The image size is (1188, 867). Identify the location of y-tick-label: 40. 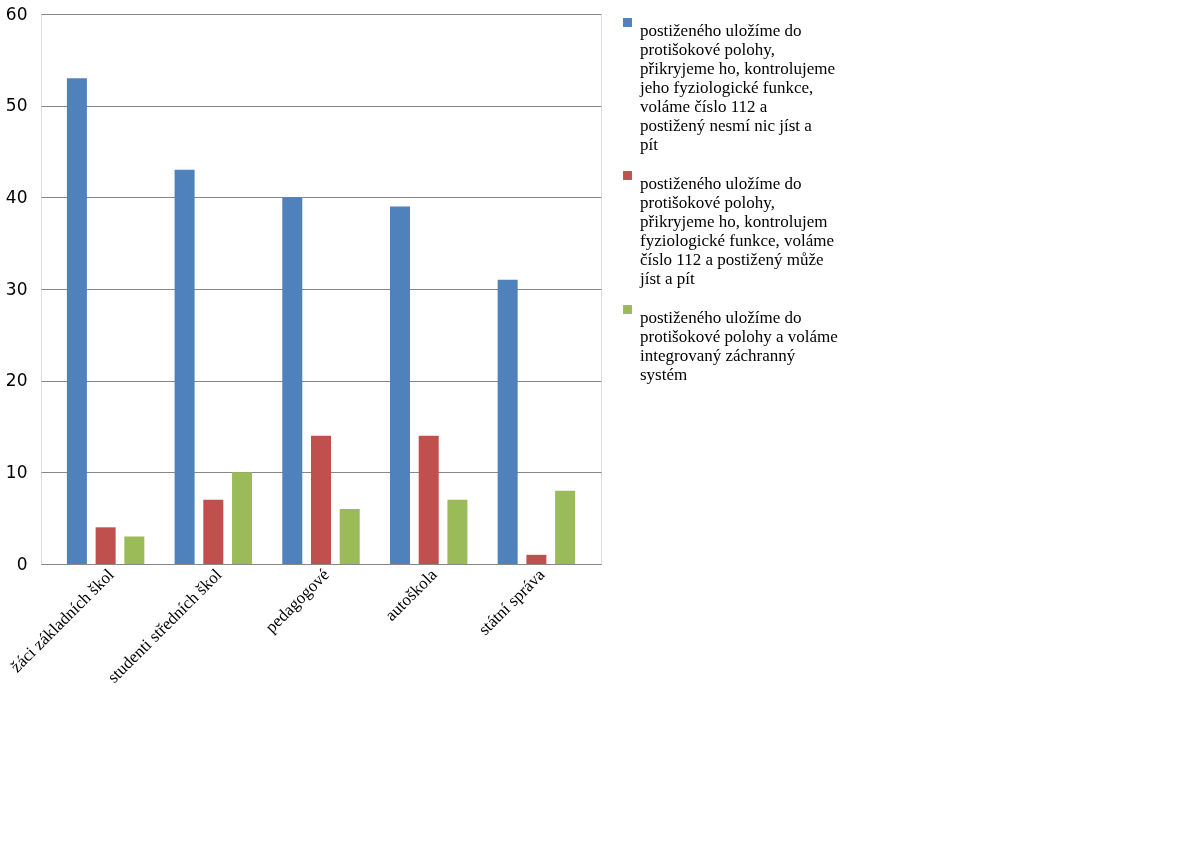
(16, 196).